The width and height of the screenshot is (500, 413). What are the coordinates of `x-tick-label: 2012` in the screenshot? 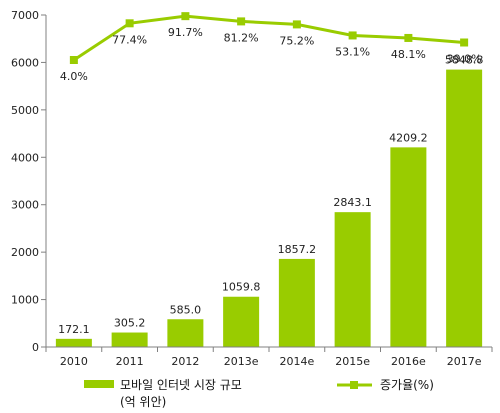 It's located at (185, 361).